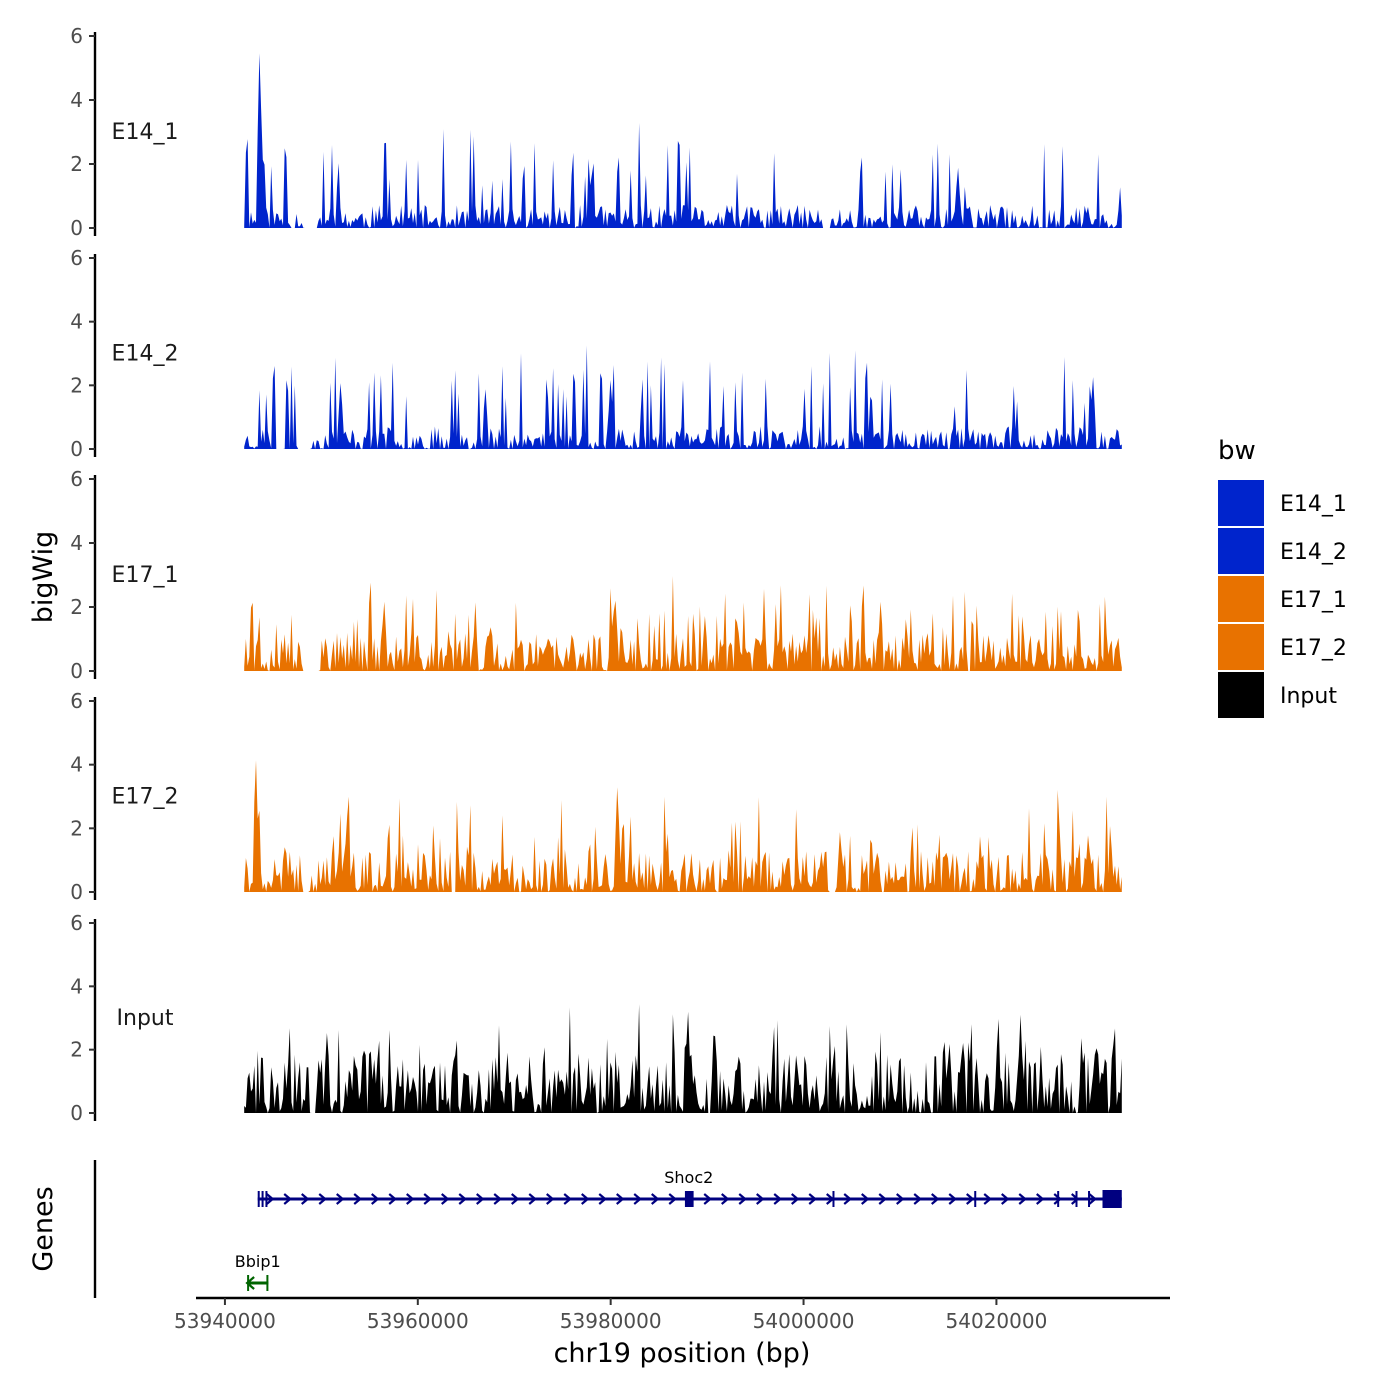 This screenshot has height=1400, width=1400. Describe the element at coordinates (418, 1321) in the screenshot. I see `x-tick-label: 53960000` at that location.